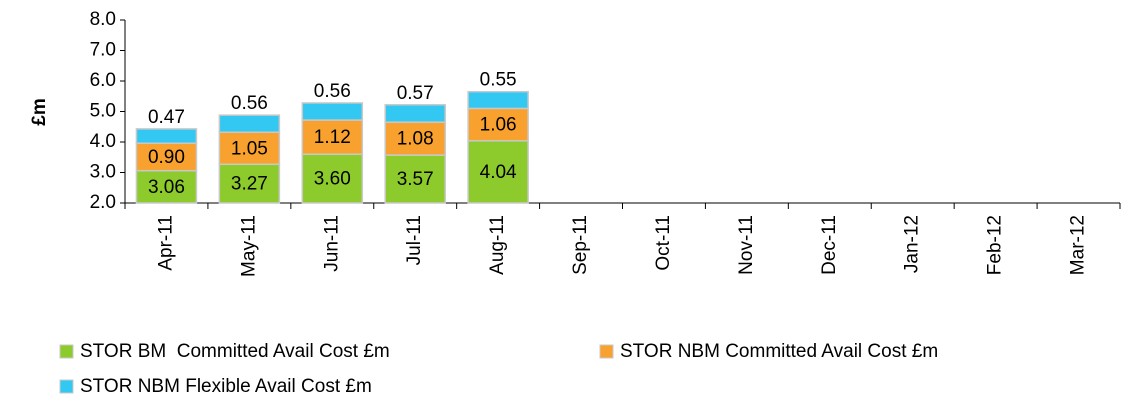 This screenshot has width=1131, height=406. I want to click on x-tick-label: Jul-11, so click(414, 240).